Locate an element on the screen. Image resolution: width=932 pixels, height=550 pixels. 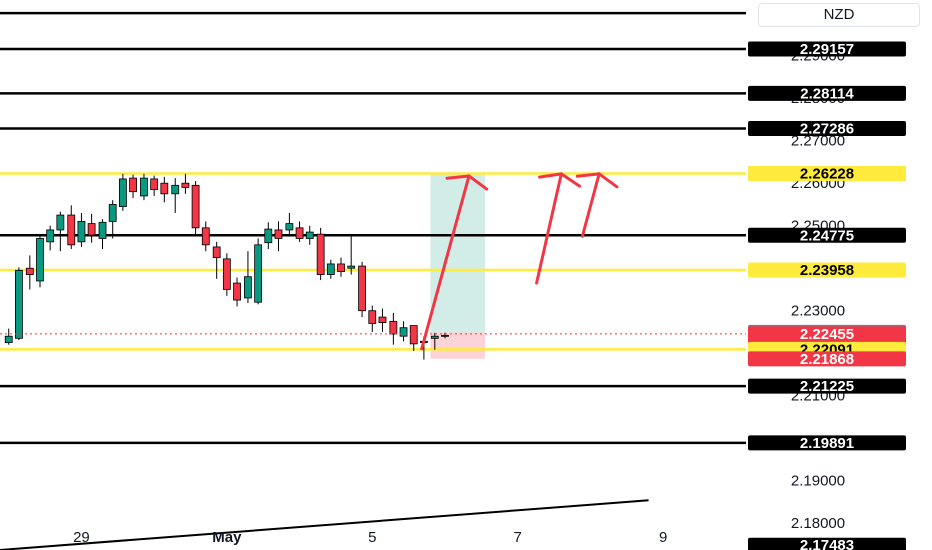
price-tick-label: 2.18000 is located at coordinates (818, 523).